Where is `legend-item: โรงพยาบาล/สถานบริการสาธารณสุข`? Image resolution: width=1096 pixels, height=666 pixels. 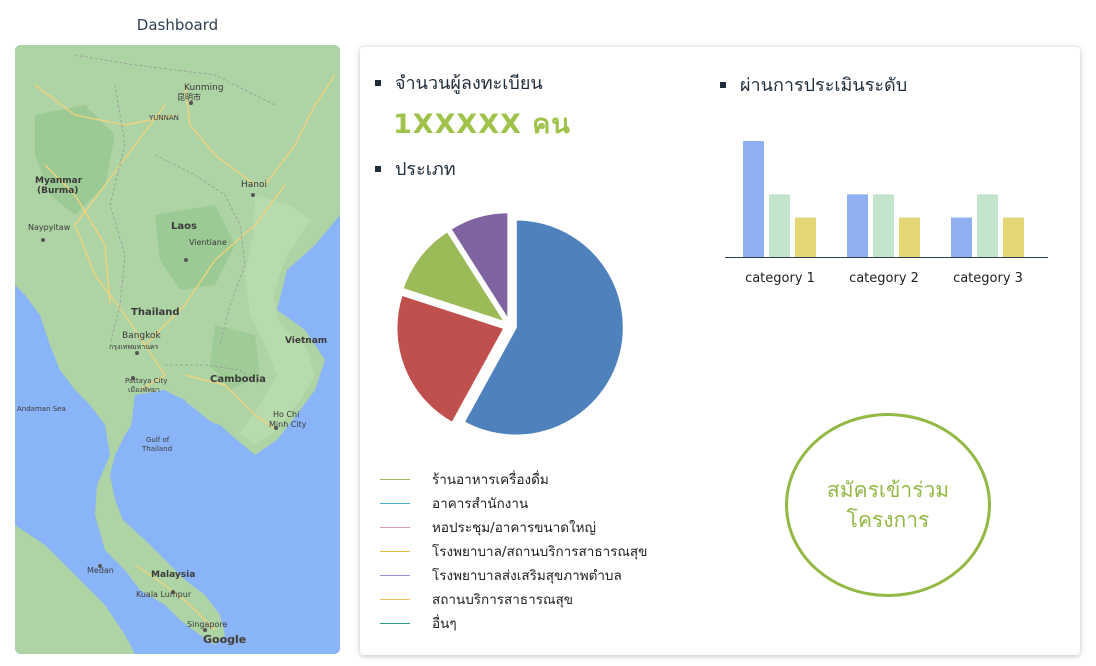 legend-item: โรงพยาบาล/สถานบริการสาธารณสุข is located at coordinates (513, 551).